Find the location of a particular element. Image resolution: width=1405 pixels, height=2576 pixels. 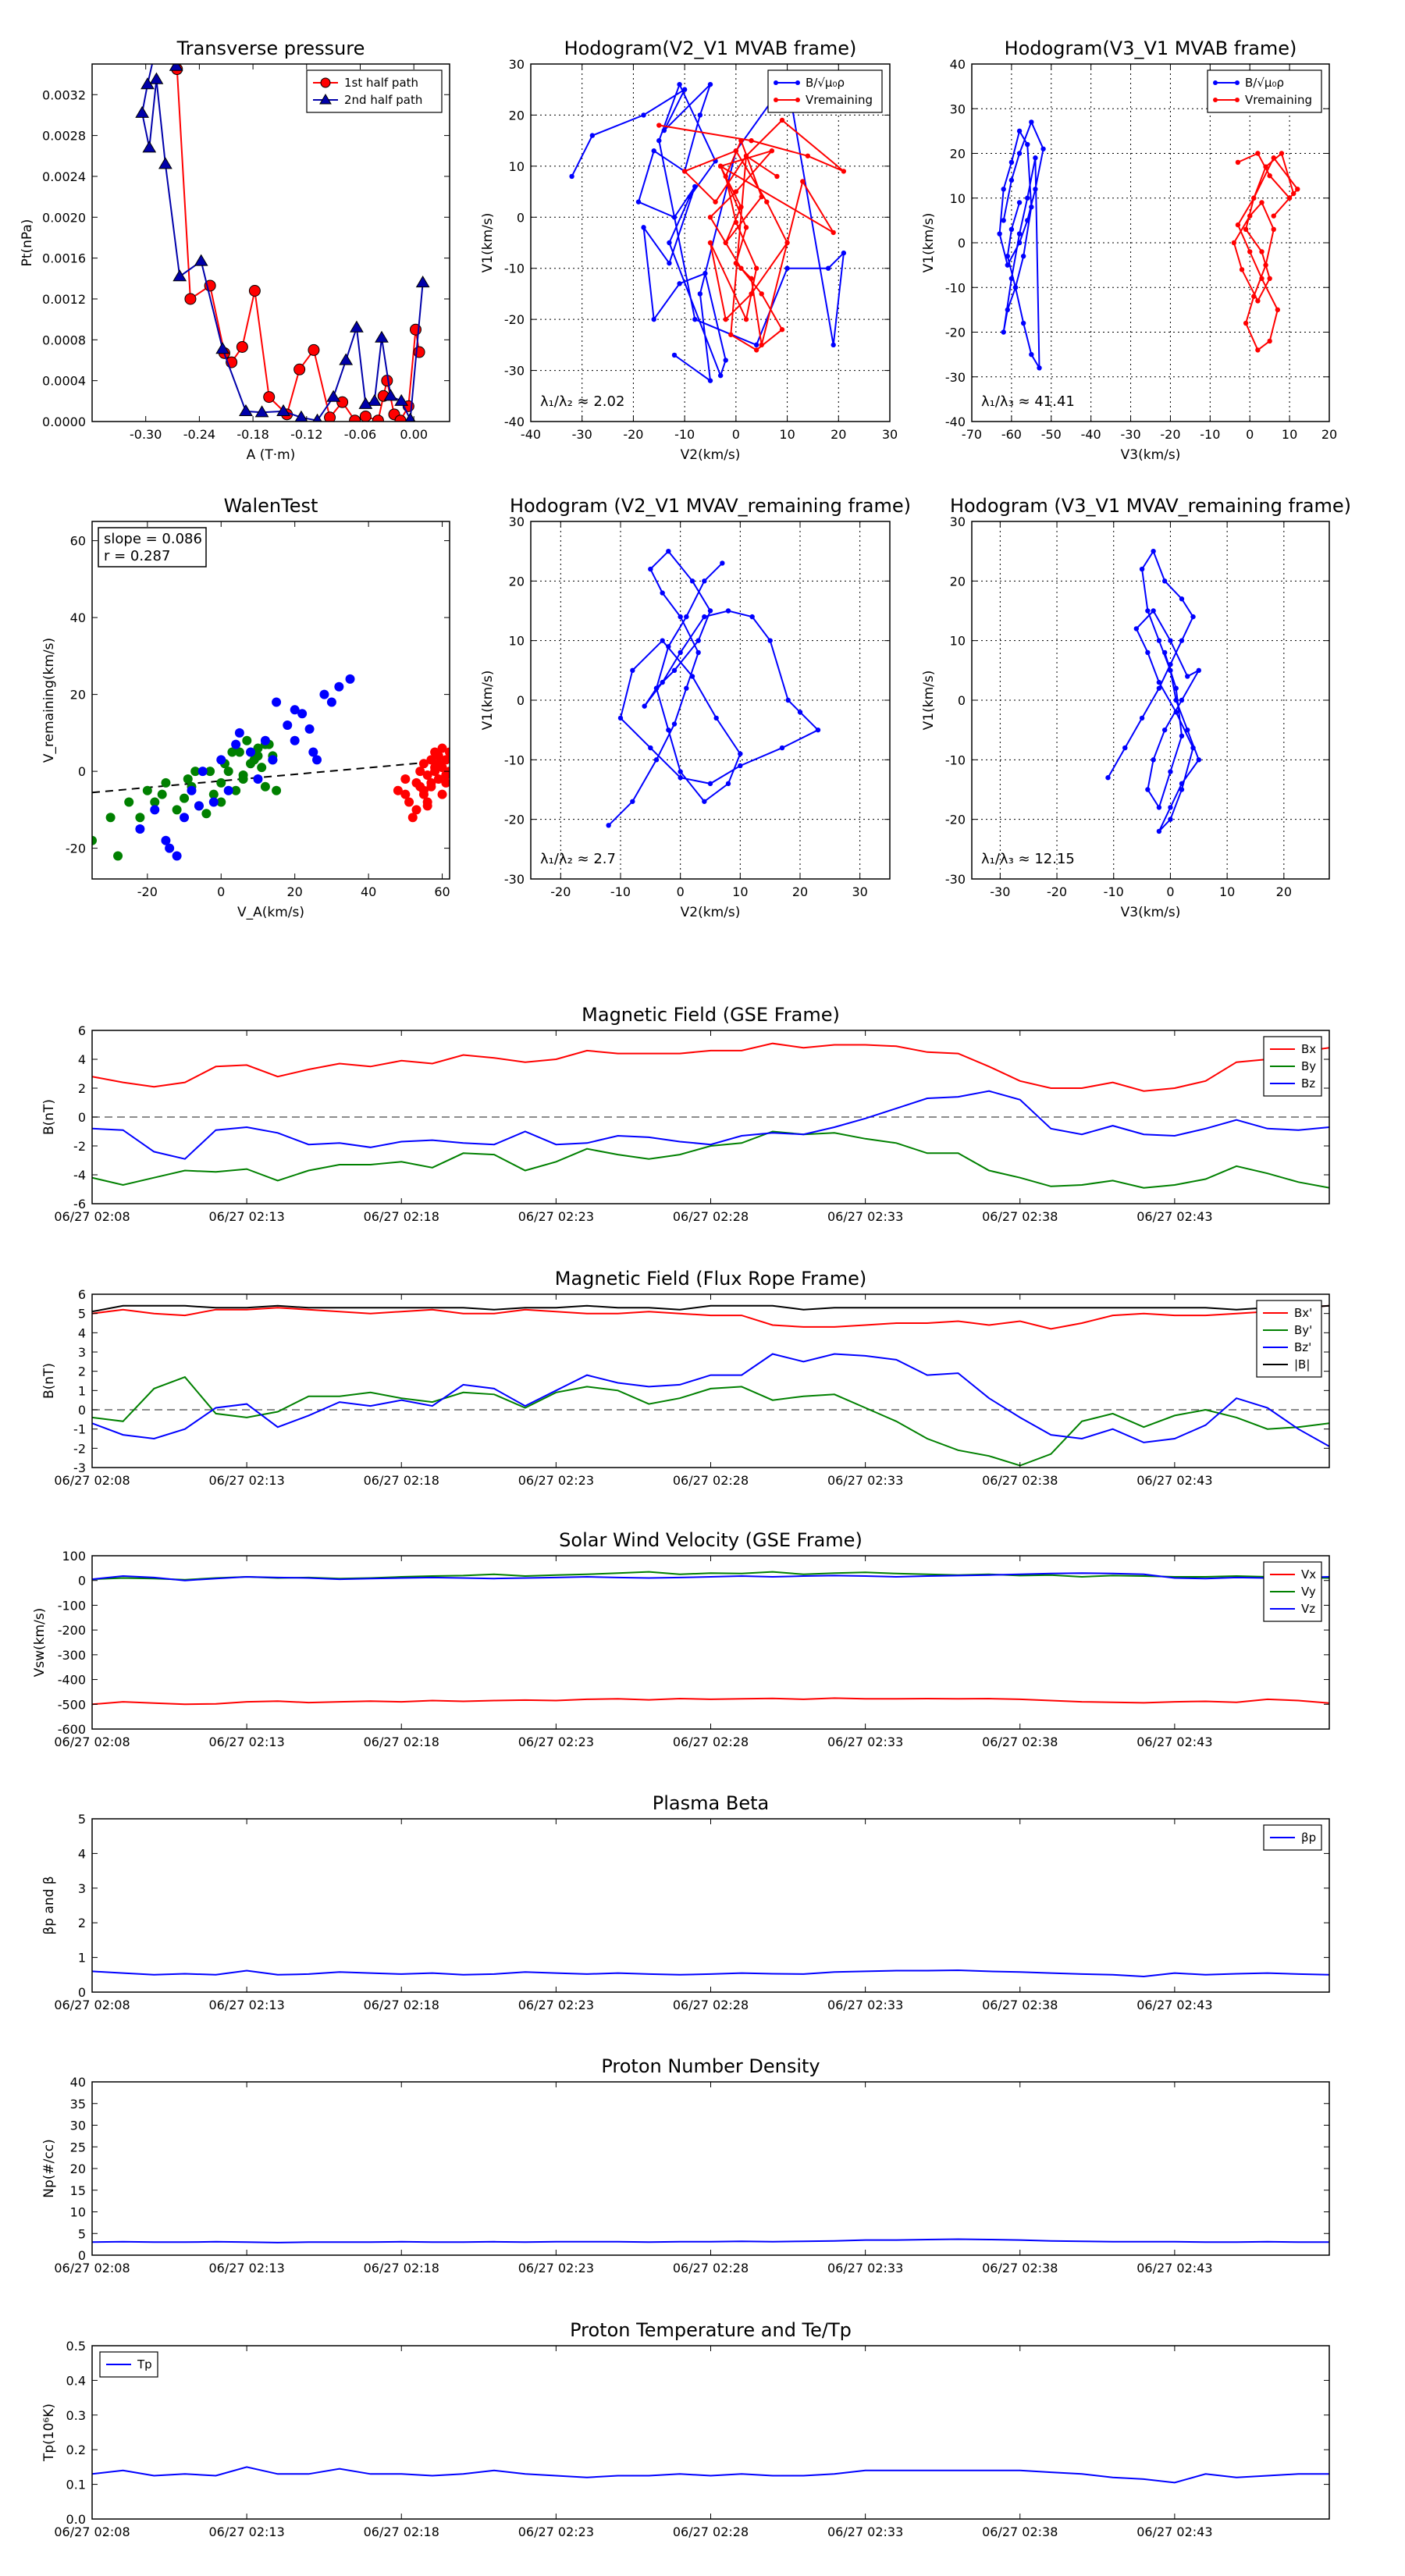

y-tick-label: 0.1 is located at coordinates (76, 2485).